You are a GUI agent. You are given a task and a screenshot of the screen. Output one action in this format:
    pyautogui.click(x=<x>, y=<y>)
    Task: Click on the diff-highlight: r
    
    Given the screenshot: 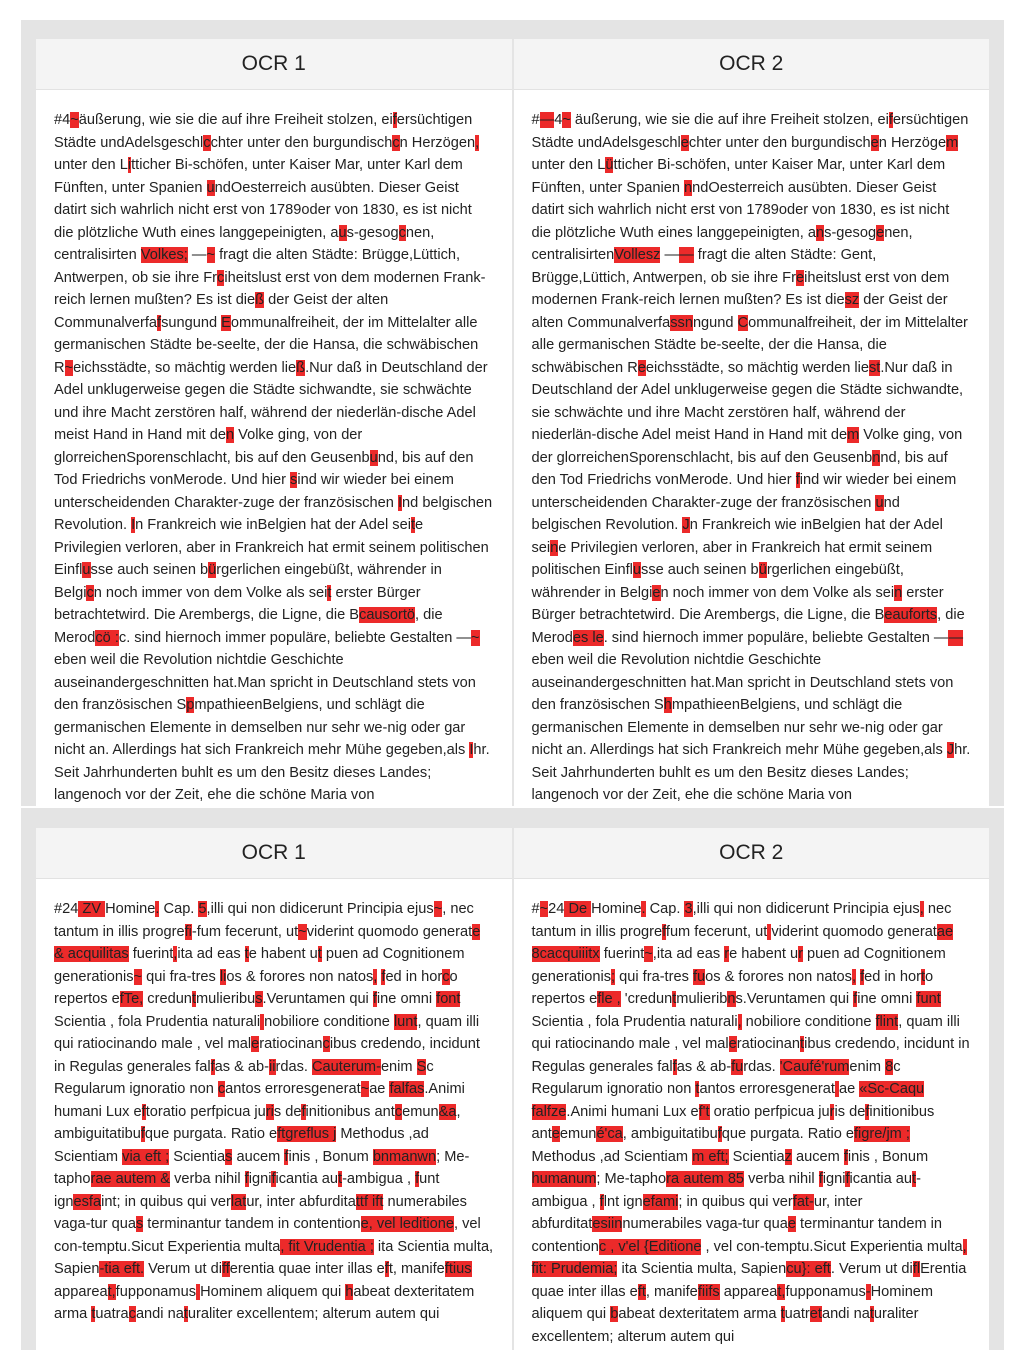 What is the action you would take?
    pyautogui.click(x=800, y=954)
    